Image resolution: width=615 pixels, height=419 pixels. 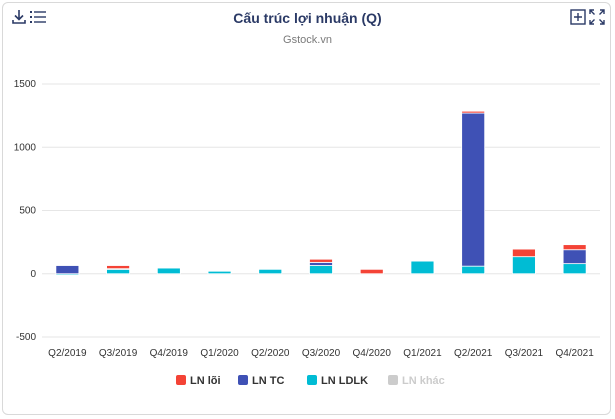 I want to click on x-tick-label: Q4/2021, so click(x=574, y=353).